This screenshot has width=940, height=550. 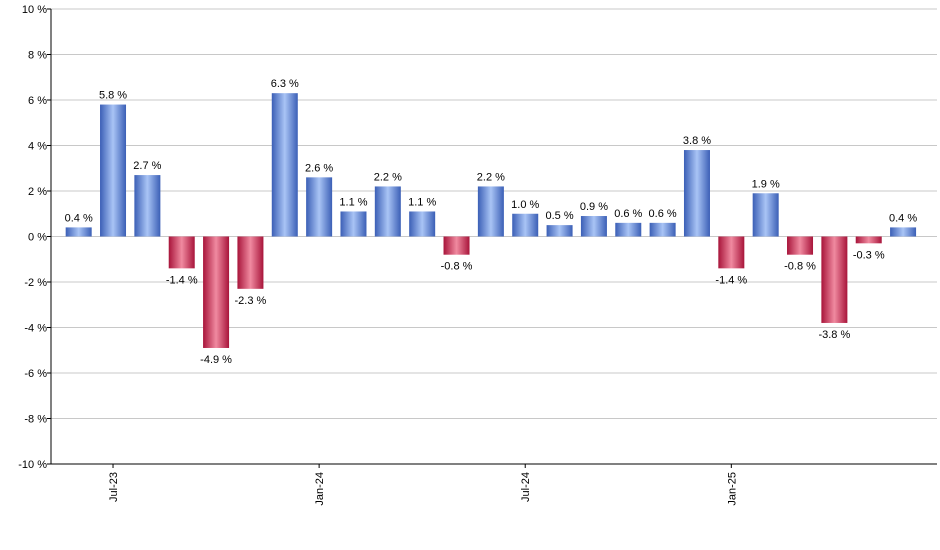 What do you see at coordinates (834, 335) in the screenshot?
I see `data-label: -3.8 %` at bounding box center [834, 335].